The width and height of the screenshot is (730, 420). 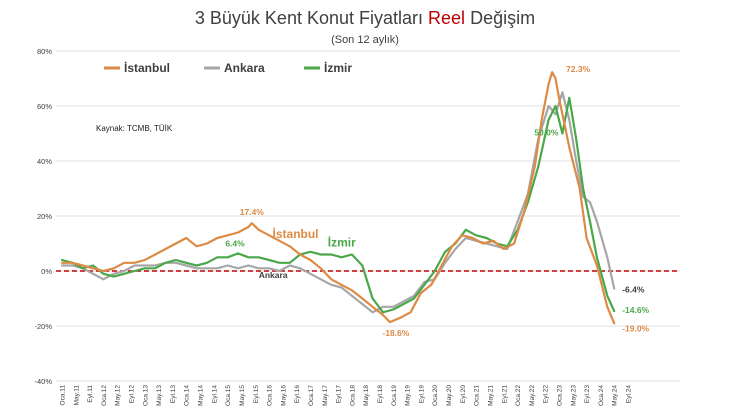 What do you see at coordinates (256, 394) in the screenshot?
I see `x-tick-label: Eyl.15` at bounding box center [256, 394].